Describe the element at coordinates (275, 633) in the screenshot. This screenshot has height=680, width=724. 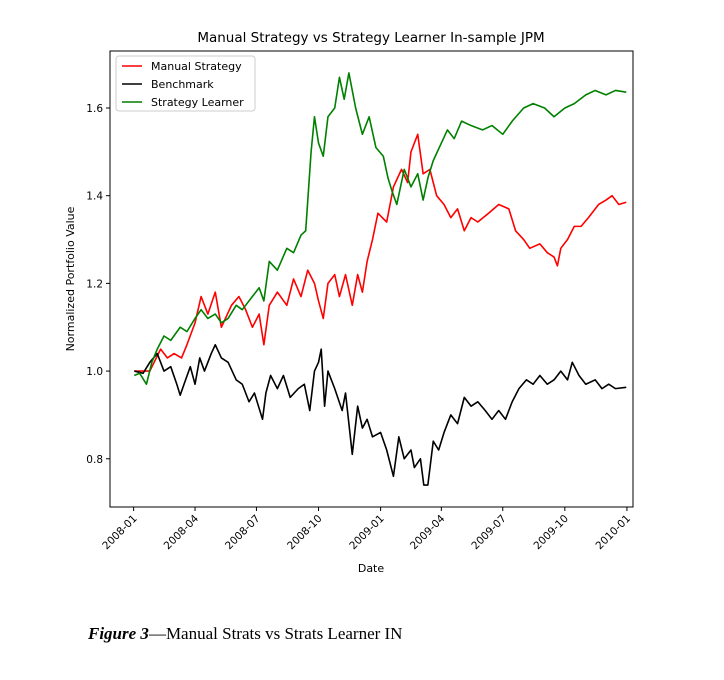
I see `figure-caption-text: —Manual Strats vs Strats Learner IN` at that location.